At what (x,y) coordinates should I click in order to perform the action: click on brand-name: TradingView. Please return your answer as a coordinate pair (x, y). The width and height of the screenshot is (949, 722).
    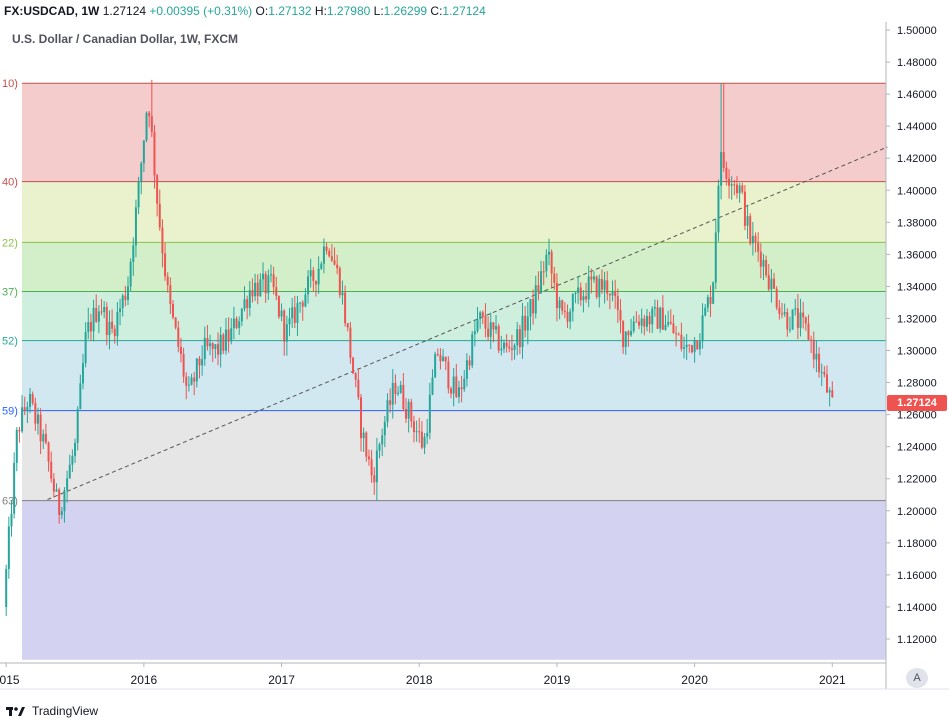
    Looking at the image, I should click on (65, 711).